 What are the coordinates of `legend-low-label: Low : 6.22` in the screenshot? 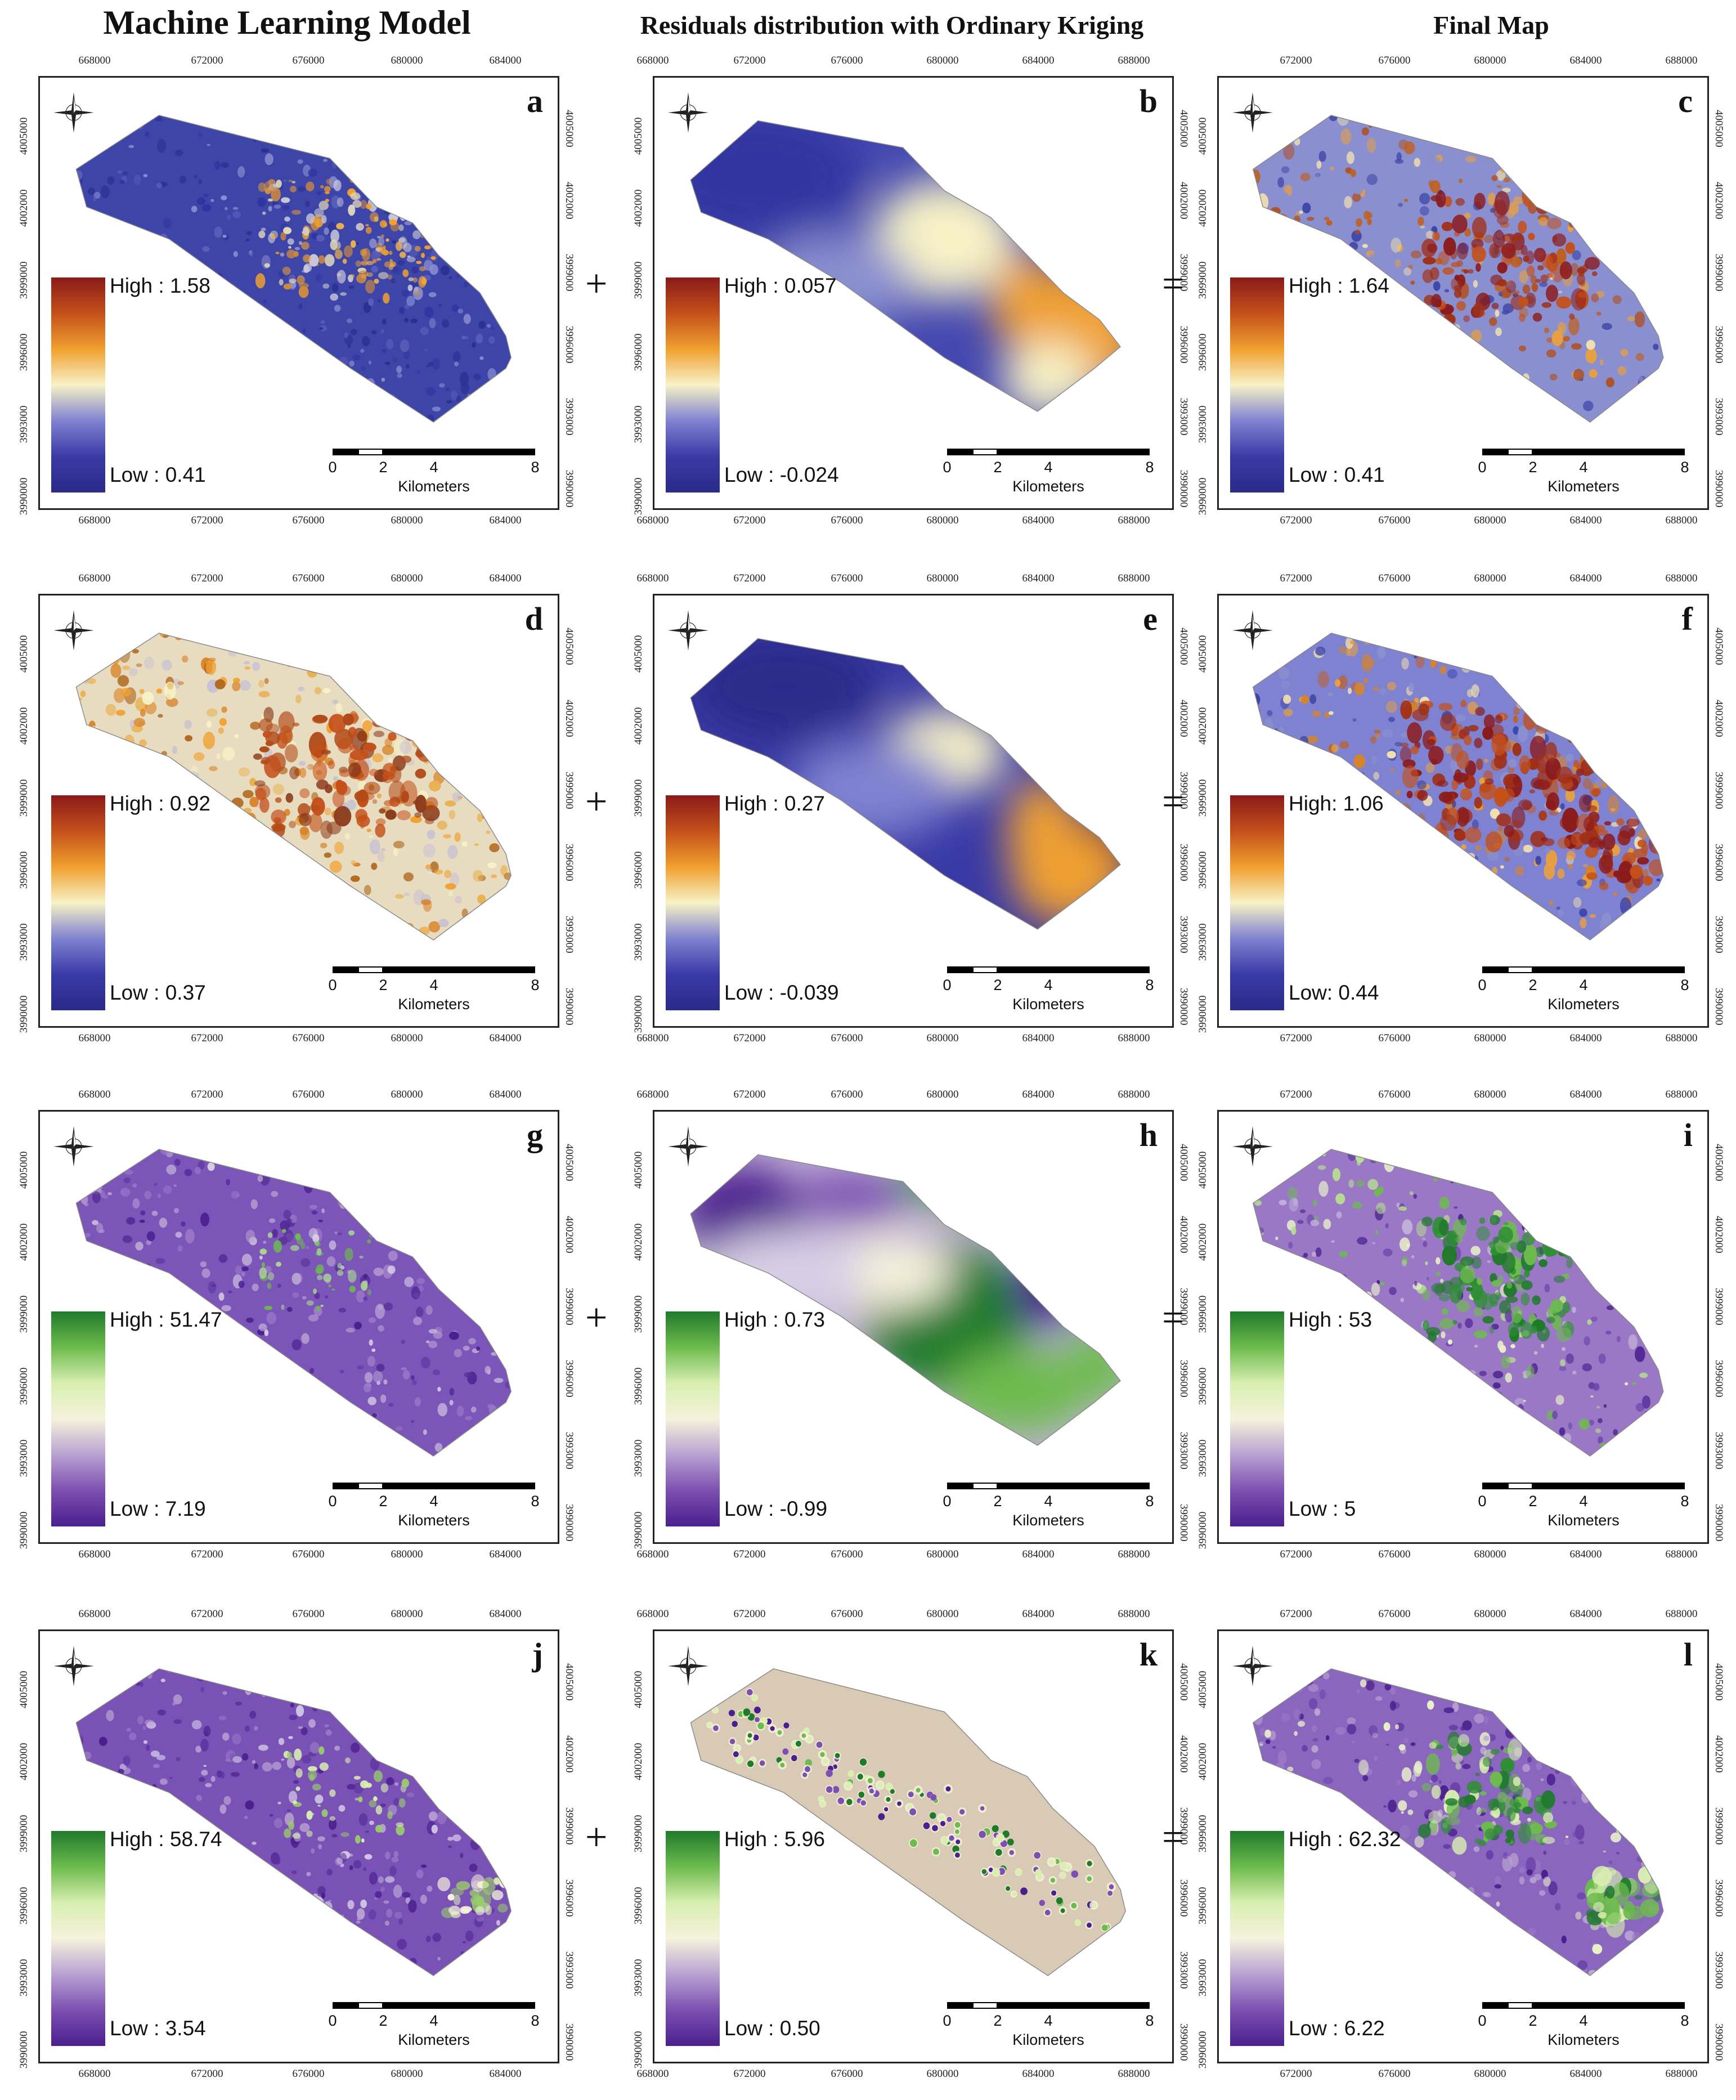 It's located at (1337, 2028).